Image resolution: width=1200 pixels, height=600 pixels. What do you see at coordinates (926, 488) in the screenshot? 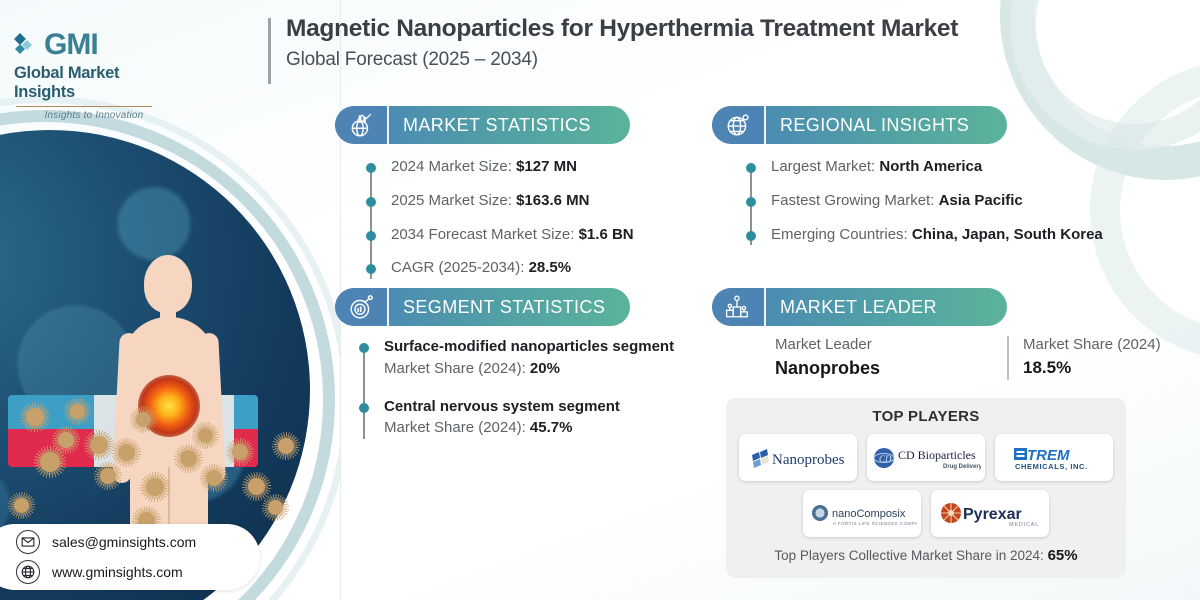
I see `top-players-panel: TOP PLAYERS Nanoprobes CD` at bounding box center [926, 488].